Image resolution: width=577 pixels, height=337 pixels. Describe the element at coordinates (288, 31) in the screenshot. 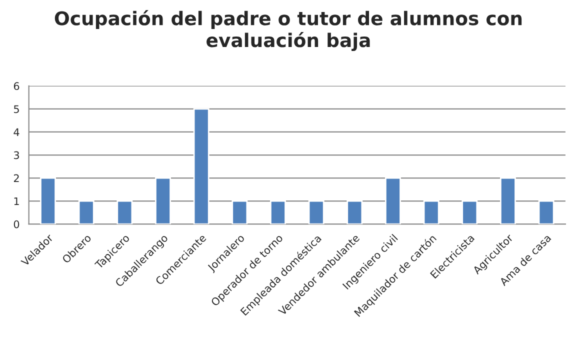

I see `chart-title: Ocupación del padre o tutor de alumnos con evaluación baja` at that location.